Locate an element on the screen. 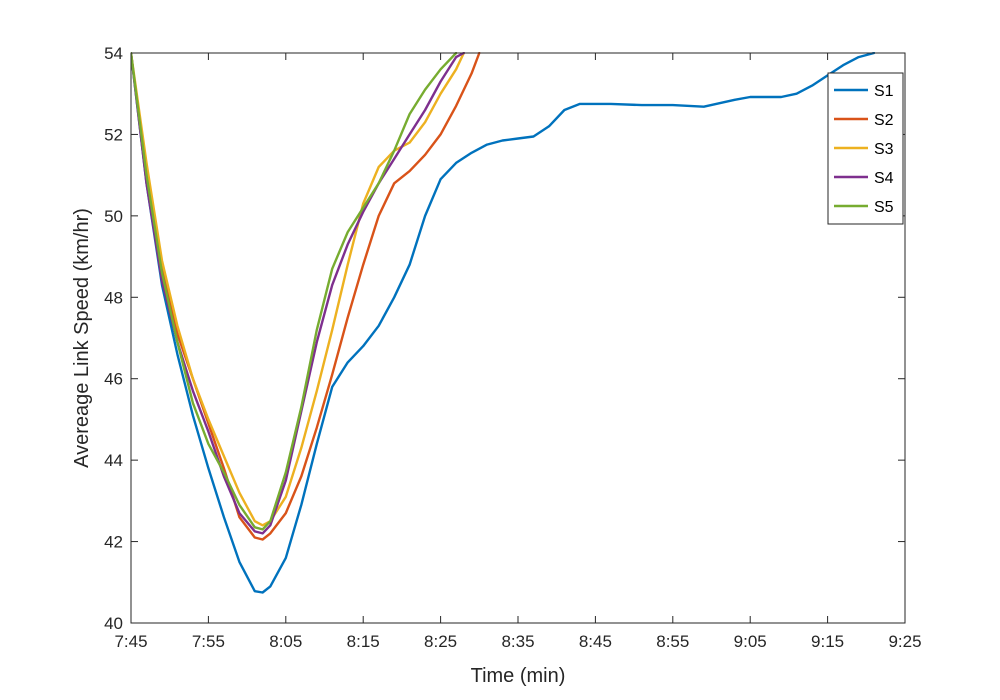 The image size is (1000, 700). x-tick-label: 8:55 is located at coordinates (672, 641).